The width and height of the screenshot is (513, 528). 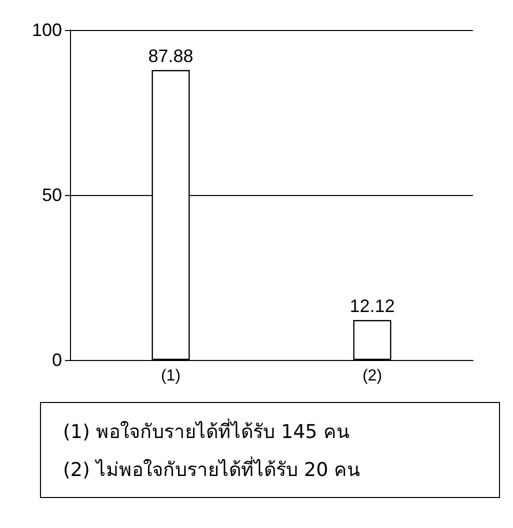 What do you see at coordinates (47, 30) in the screenshot?
I see `y-tick-label: 100` at bounding box center [47, 30].